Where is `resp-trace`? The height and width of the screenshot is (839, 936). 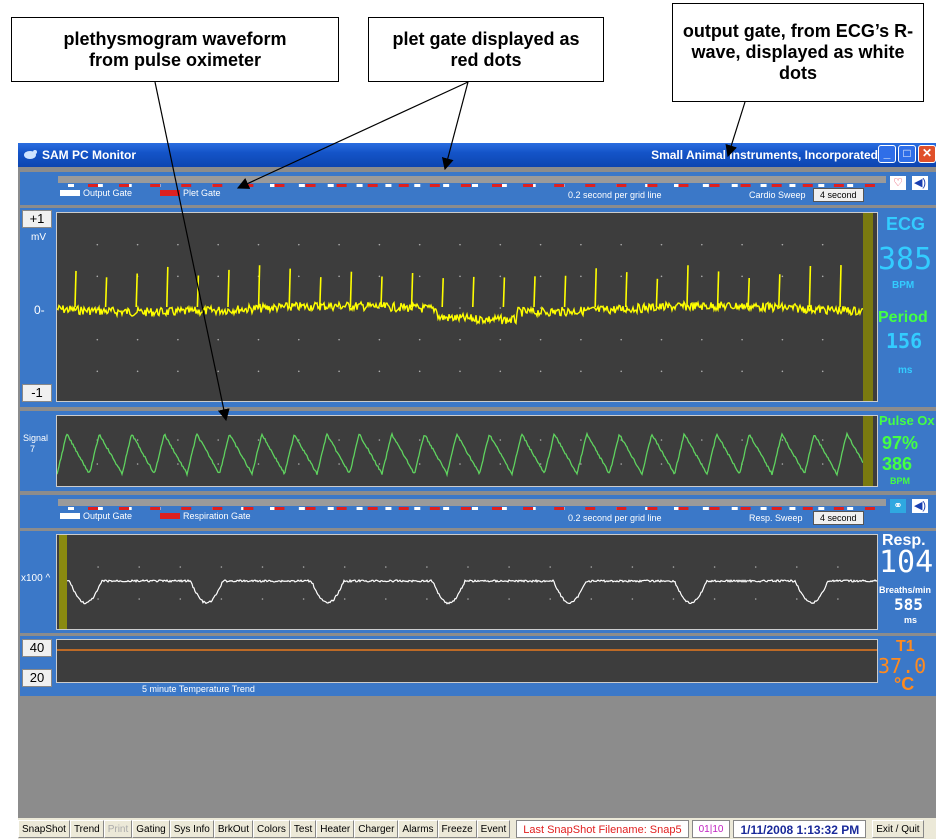
resp-trace is located at coordinates (471, 591).